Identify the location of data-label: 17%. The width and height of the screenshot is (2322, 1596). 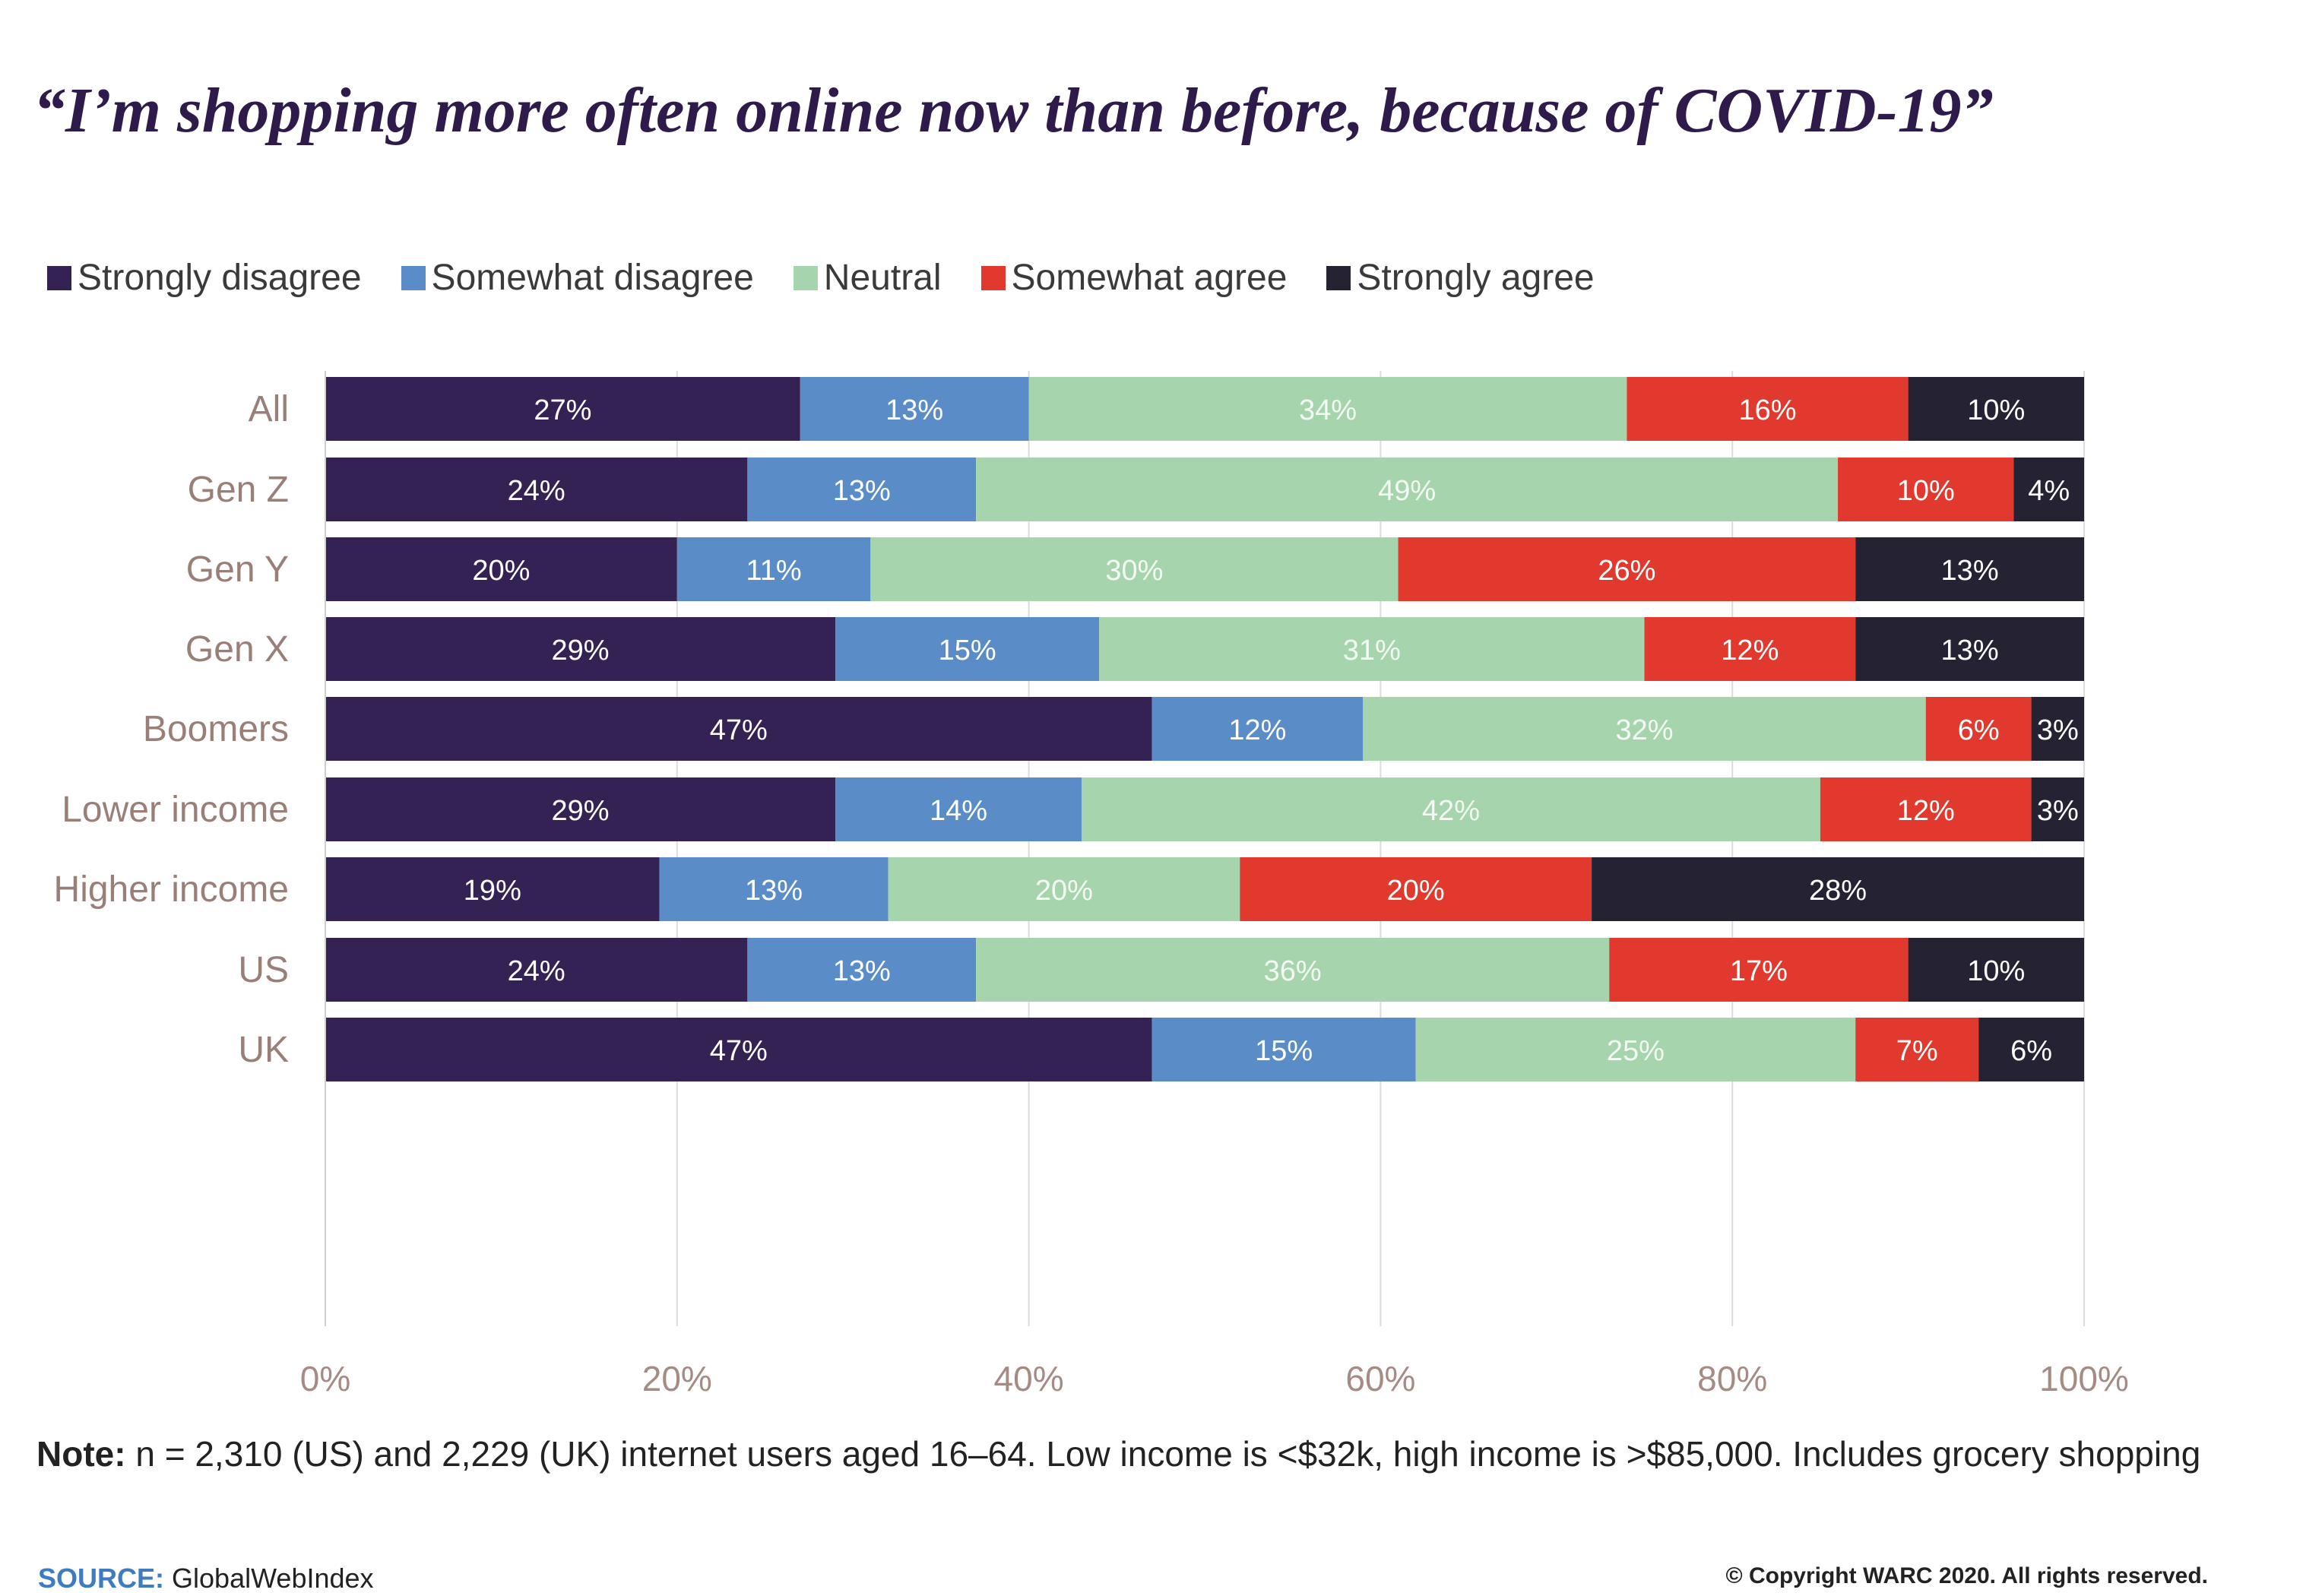
(1759, 971).